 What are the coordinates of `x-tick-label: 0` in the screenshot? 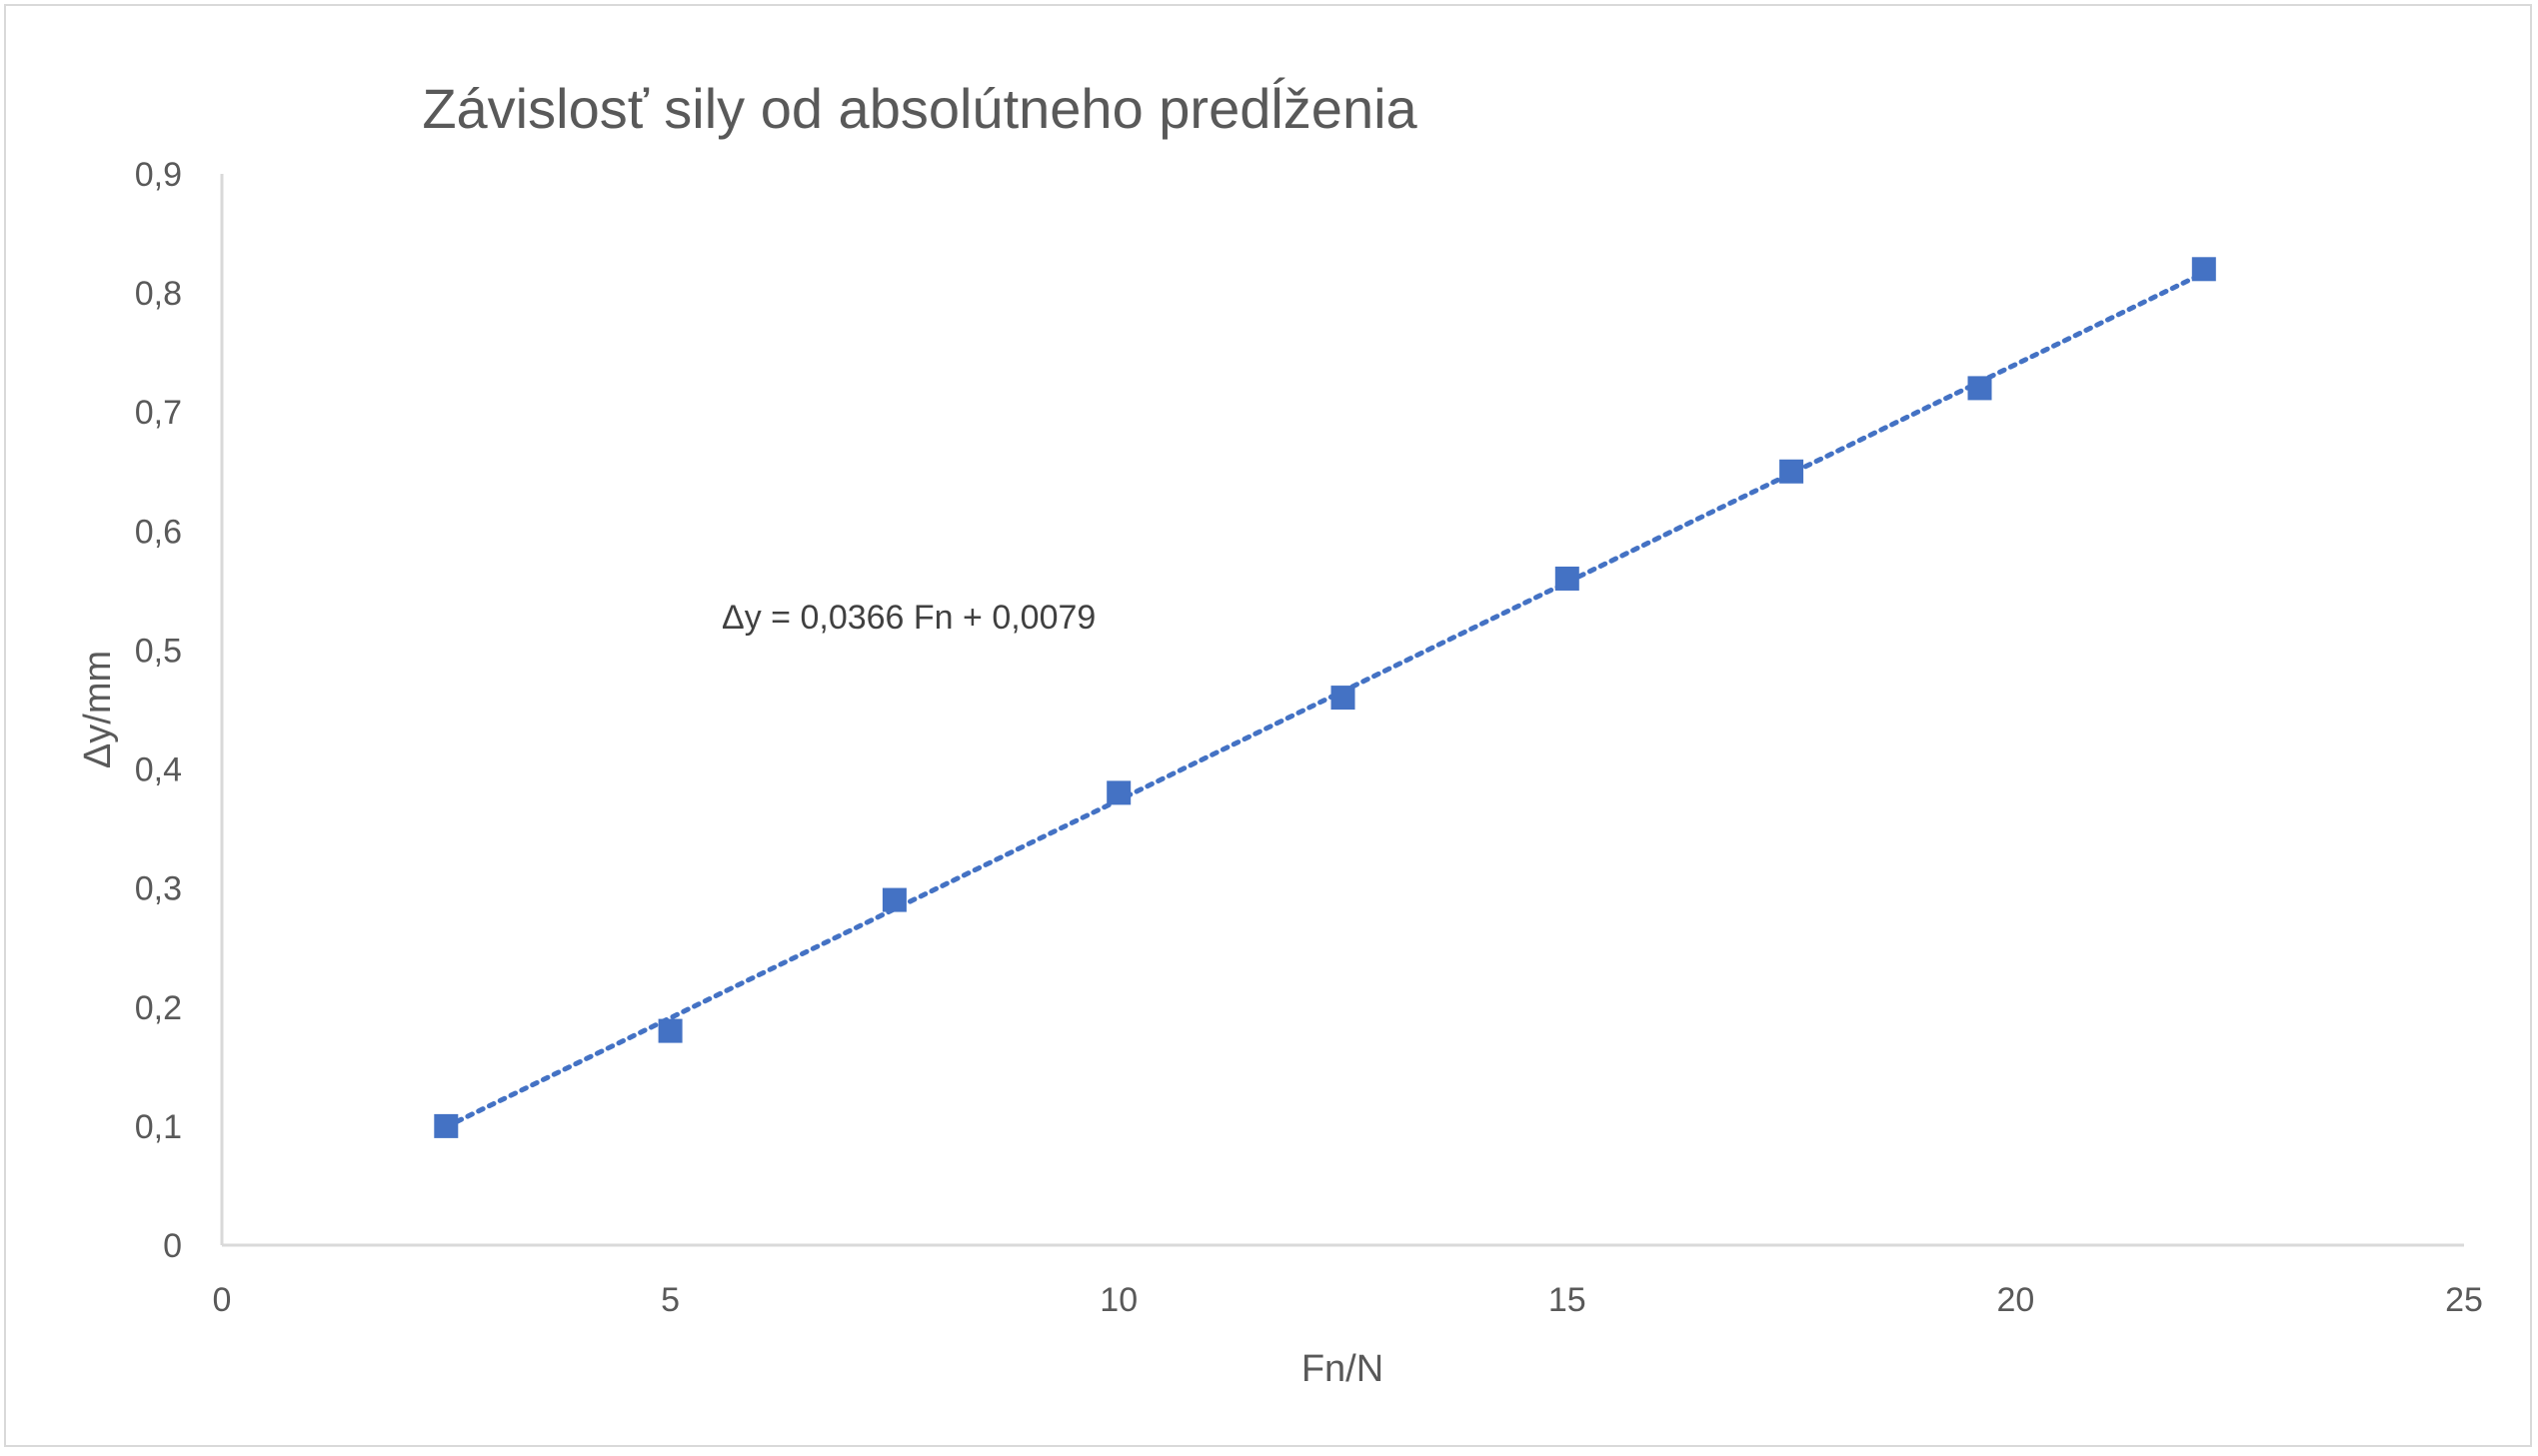 It's located at (222, 1300).